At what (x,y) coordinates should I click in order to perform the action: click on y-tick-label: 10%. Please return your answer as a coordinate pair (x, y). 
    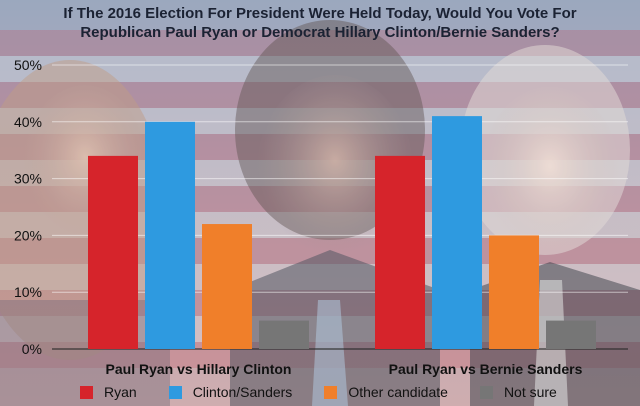
    Looking at the image, I should click on (28, 292).